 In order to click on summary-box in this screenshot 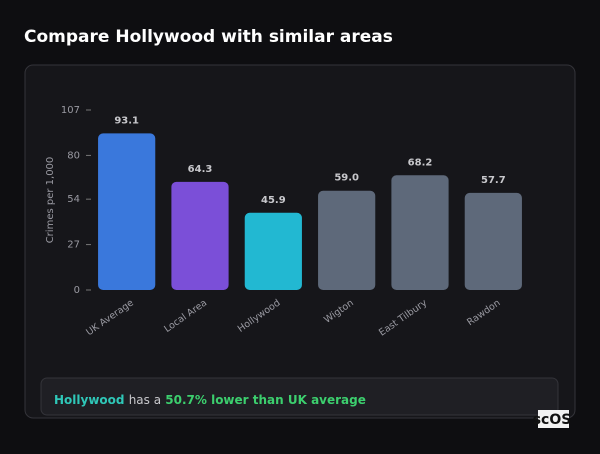, I will do `click(299, 396)`.